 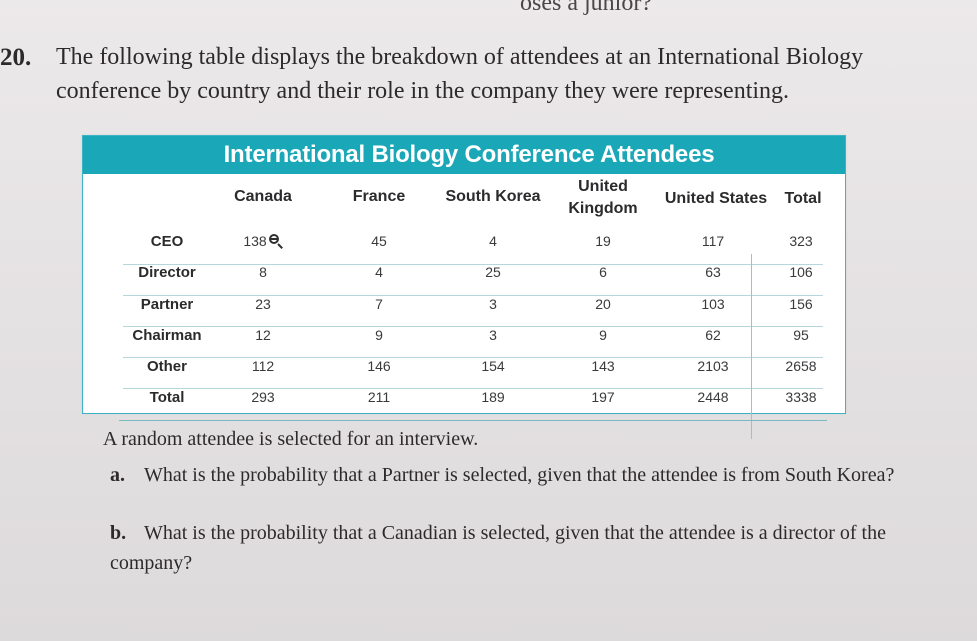 What do you see at coordinates (801, 366) in the screenshot?
I see `table-cell: 2658` at bounding box center [801, 366].